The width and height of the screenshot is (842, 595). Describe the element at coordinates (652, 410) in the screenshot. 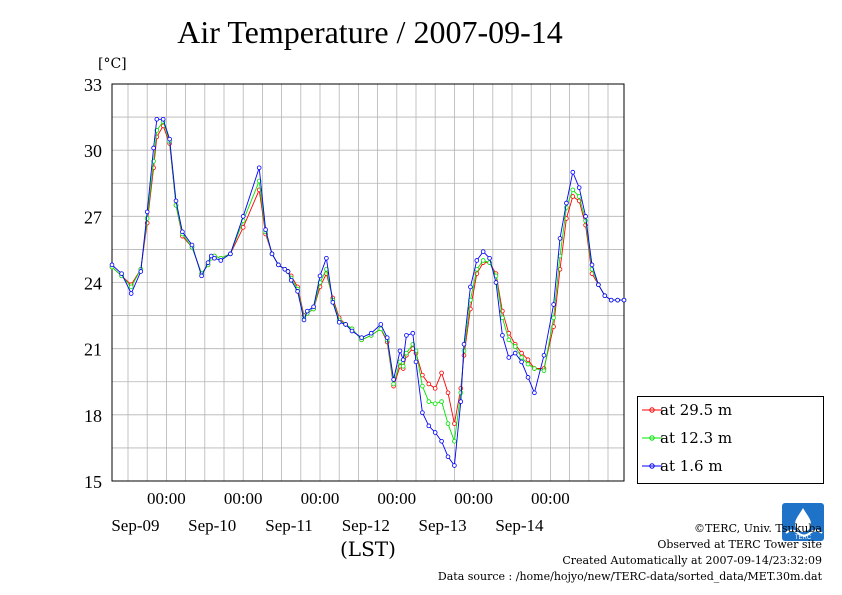

I see `legend-swatch-red` at that location.